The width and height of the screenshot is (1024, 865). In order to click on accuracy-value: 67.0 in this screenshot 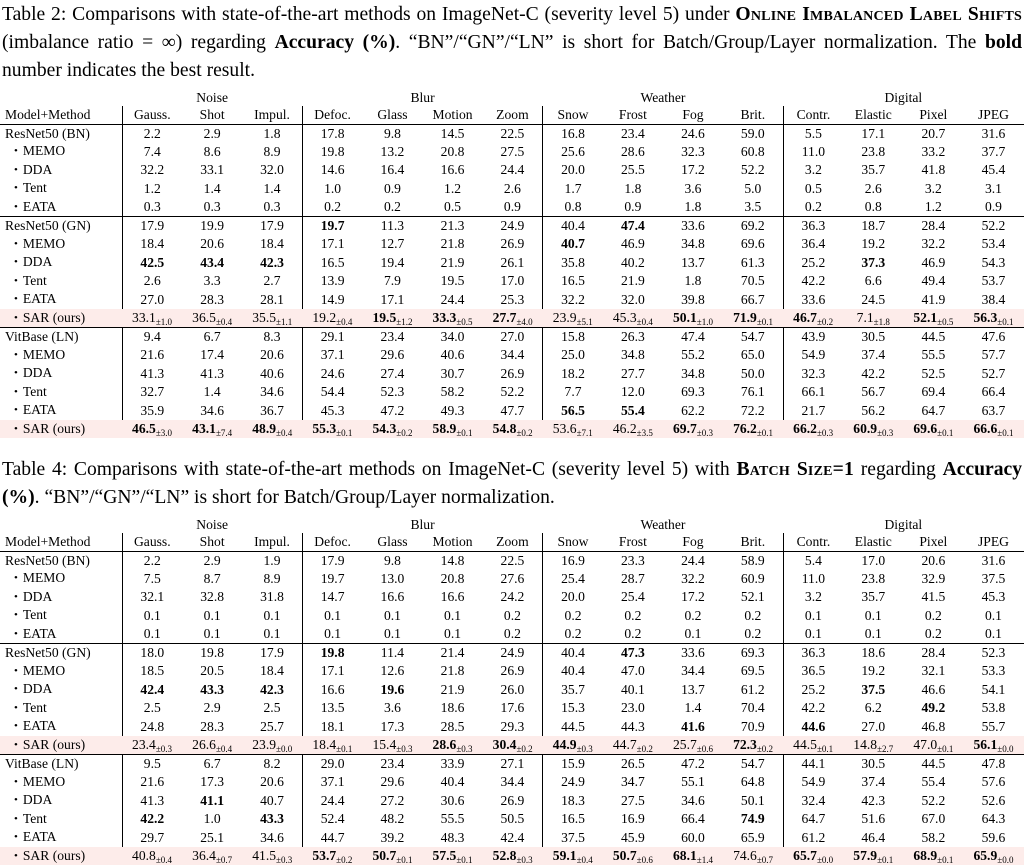, I will do `click(933, 818)`.